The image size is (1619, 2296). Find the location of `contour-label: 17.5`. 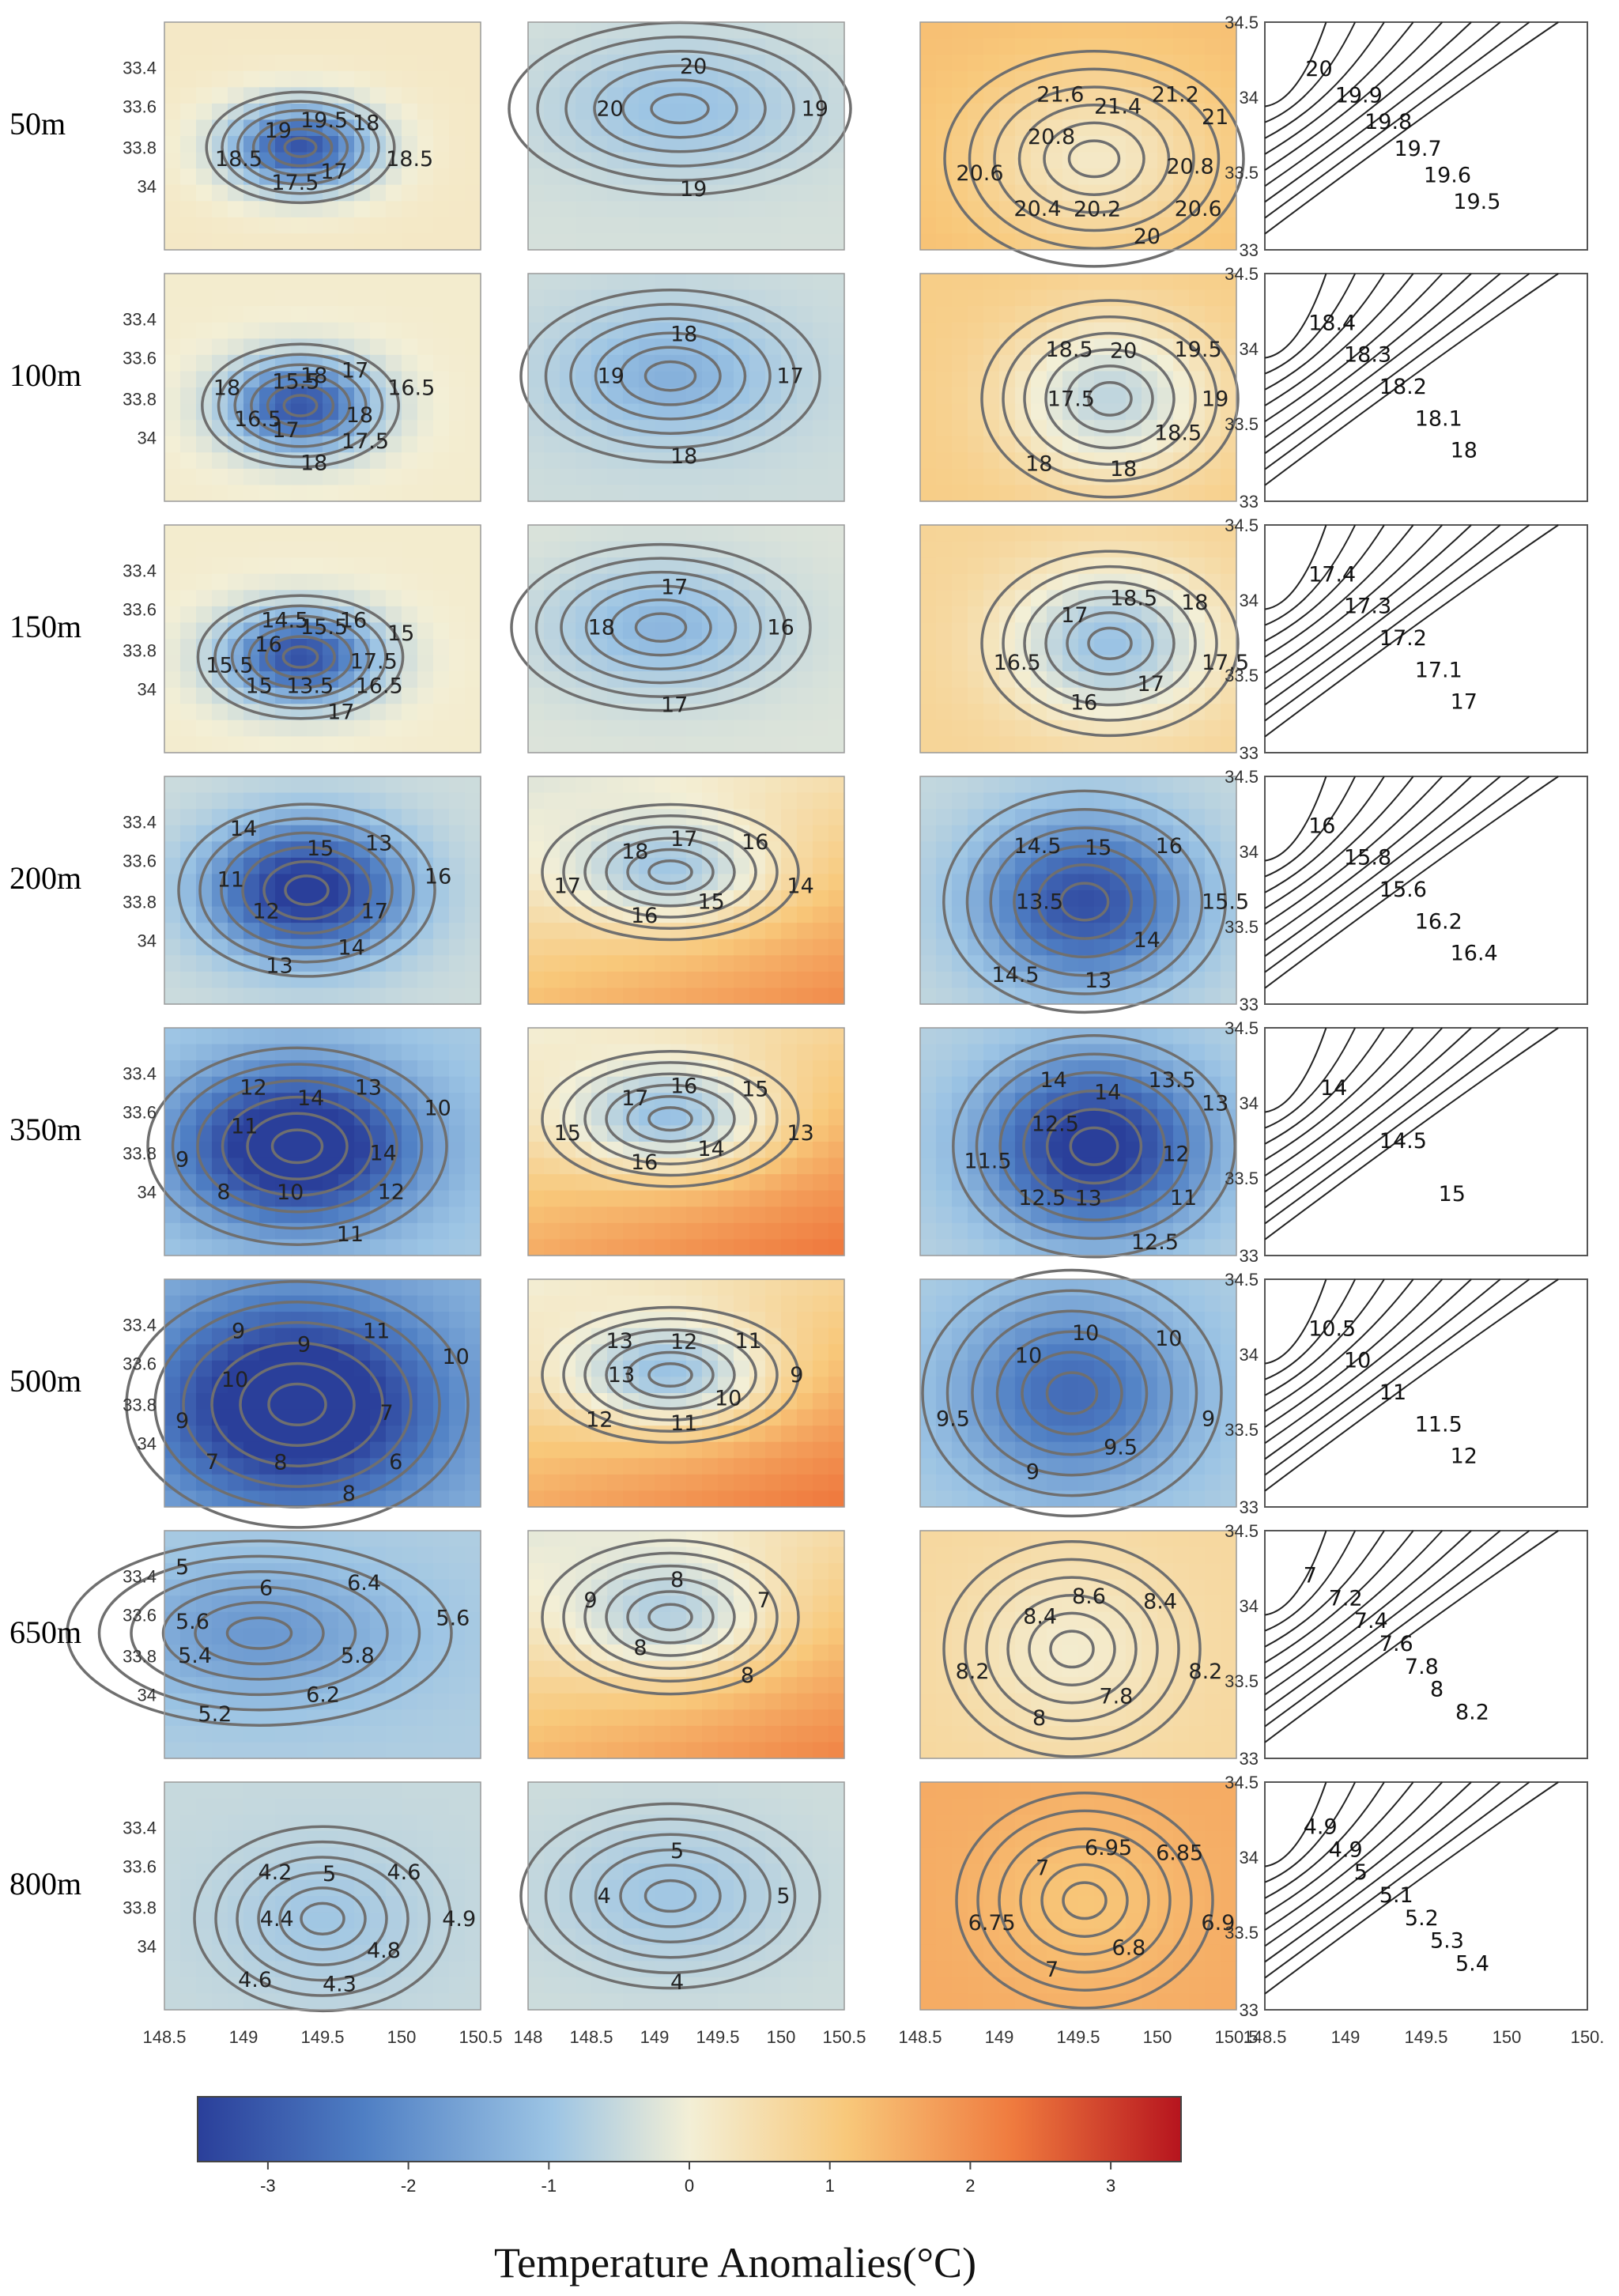

contour-label: 17.5 is located at coordinates (295, 183).